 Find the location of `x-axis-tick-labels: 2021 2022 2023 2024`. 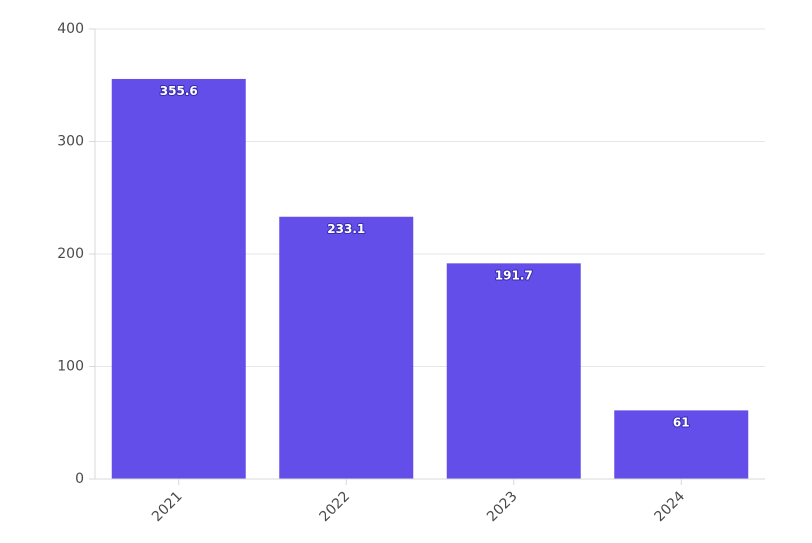

x-axis-tick-labels: 2021 2022 2023 2024 is located at coordinates (418, 506).